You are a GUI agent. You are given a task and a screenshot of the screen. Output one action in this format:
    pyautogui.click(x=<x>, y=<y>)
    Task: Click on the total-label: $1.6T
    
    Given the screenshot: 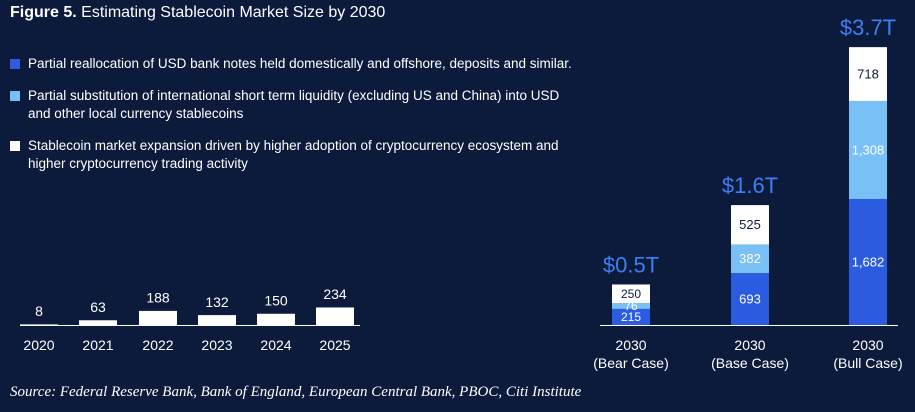 What is the action you would take?
    pyautogui.click(x=750, y=185)
    